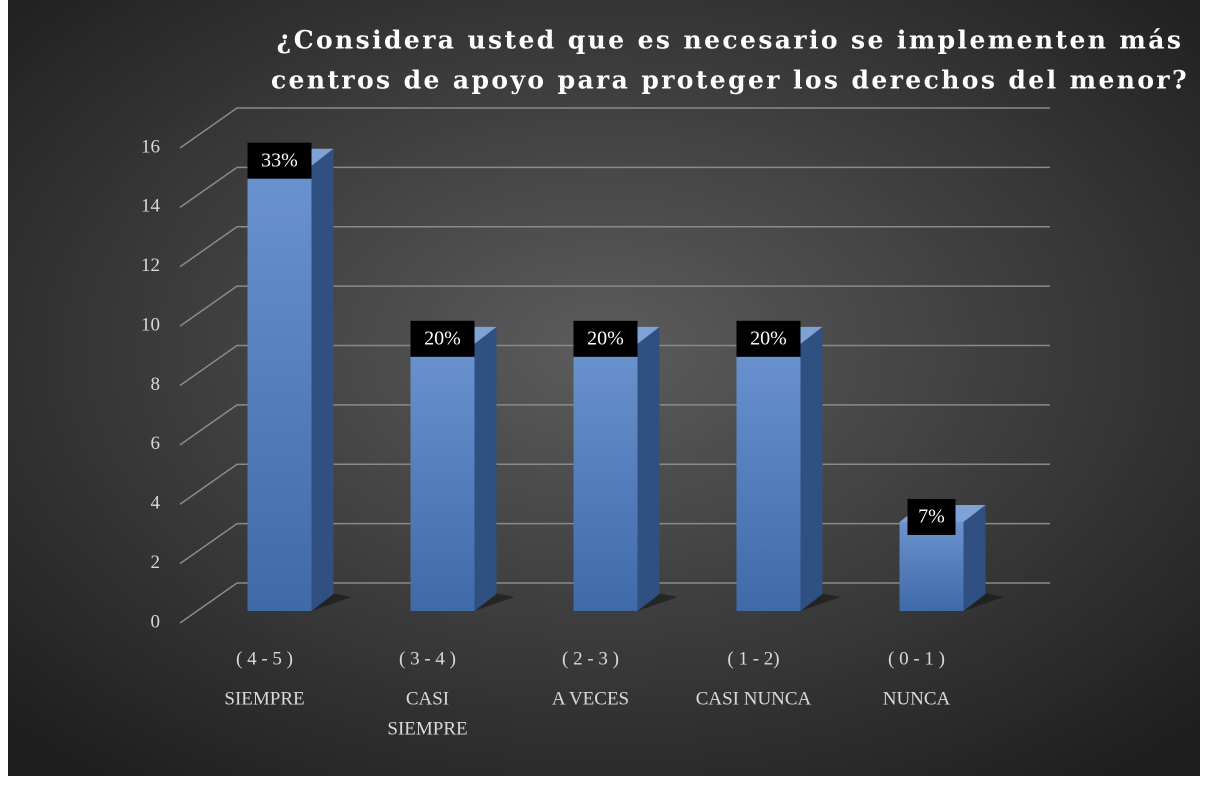  What do you see at coordinates (754, 698) in the screenshot?
I see `x-tick-label: CASI NUNCA` at bounding box center [754, 698].